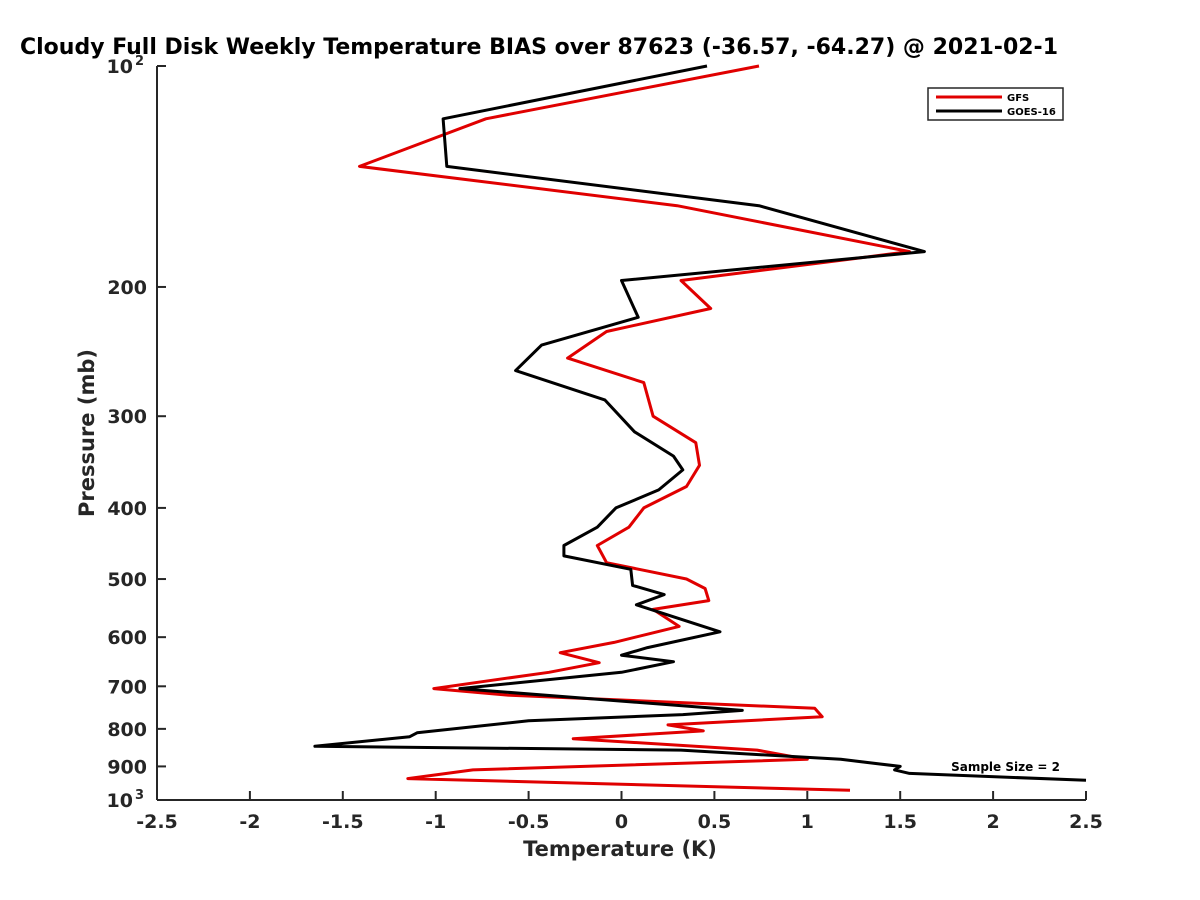 This screenshot has width=1200, height=900. I want to click on legend: GFS GOES-16, so click(995, 104).